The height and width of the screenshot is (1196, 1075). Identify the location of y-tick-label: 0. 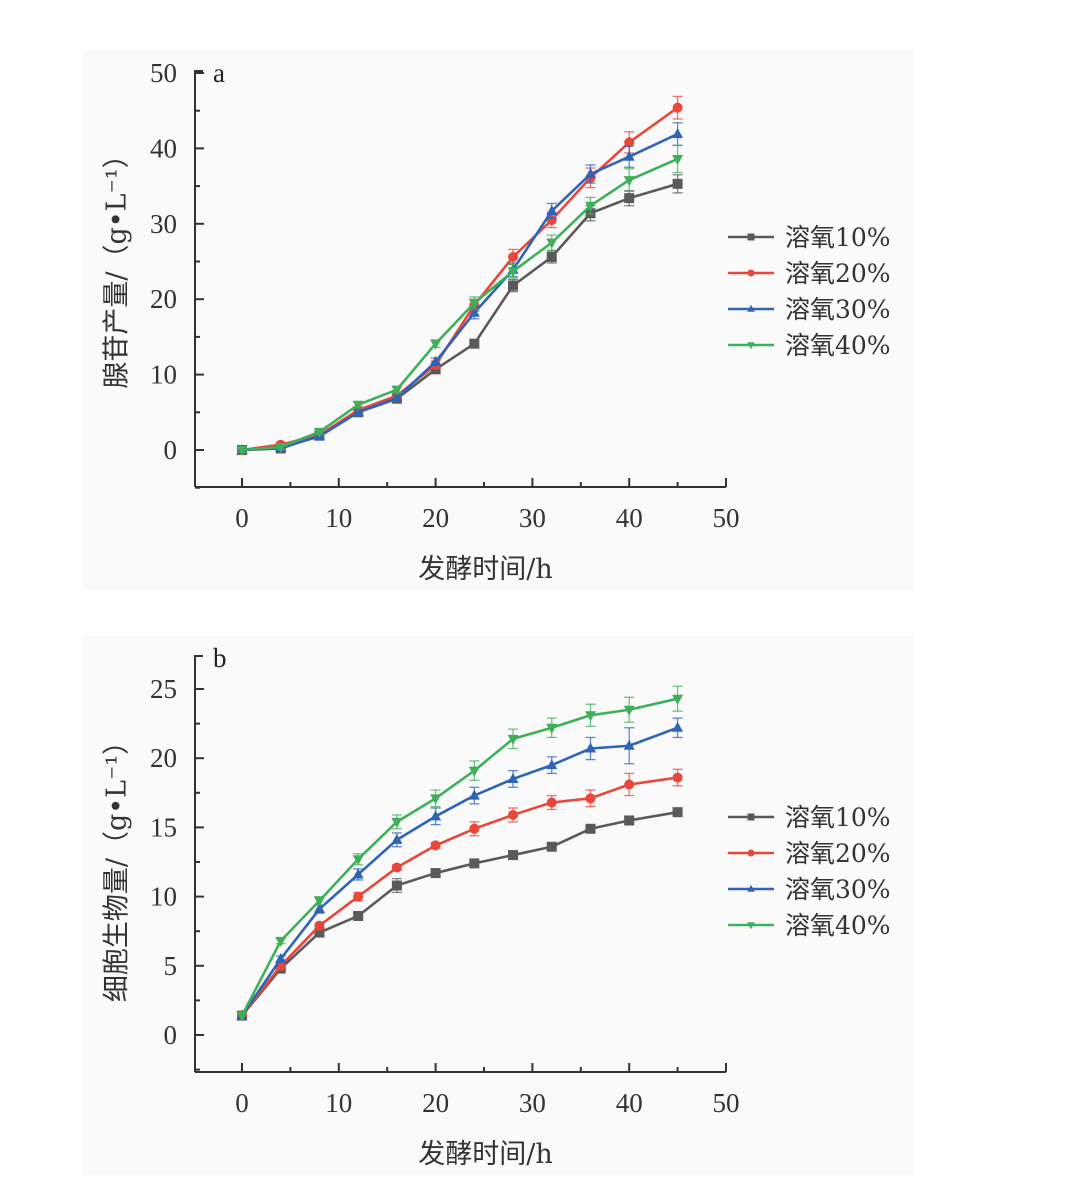
(171, 1035).